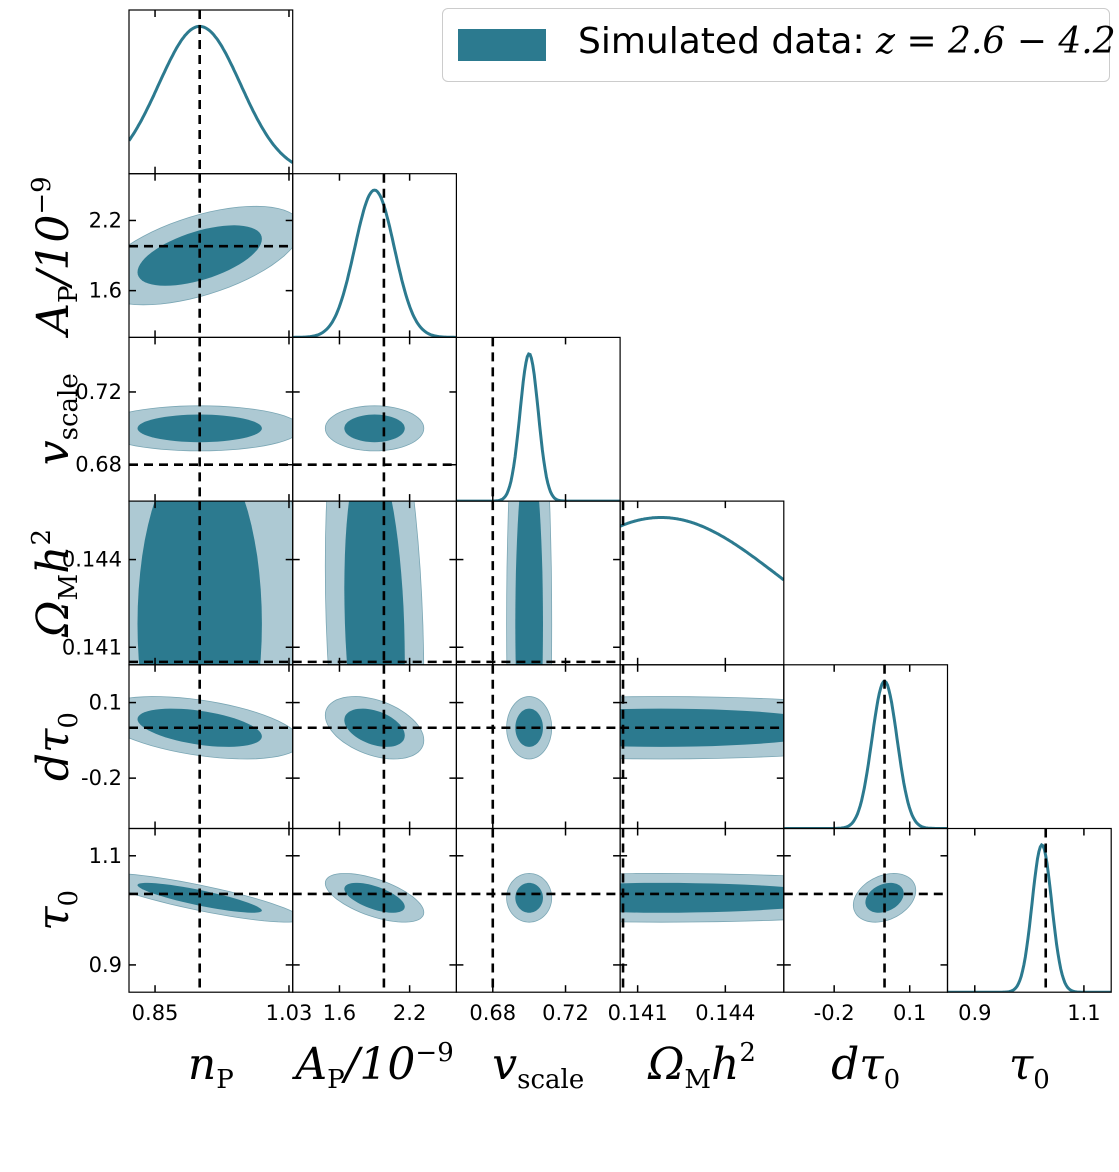  Describe the element at coordinates (1083, 1013) in the screenshot. I see `xtick-label-tau0: 1.1` at that location.